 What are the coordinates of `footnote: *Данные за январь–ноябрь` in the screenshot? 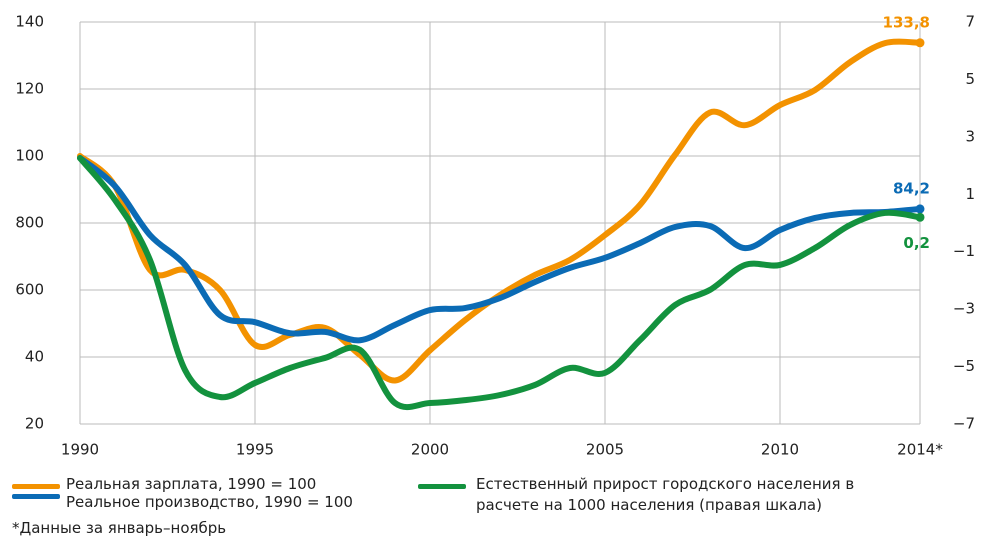 It's located at (119, 528).